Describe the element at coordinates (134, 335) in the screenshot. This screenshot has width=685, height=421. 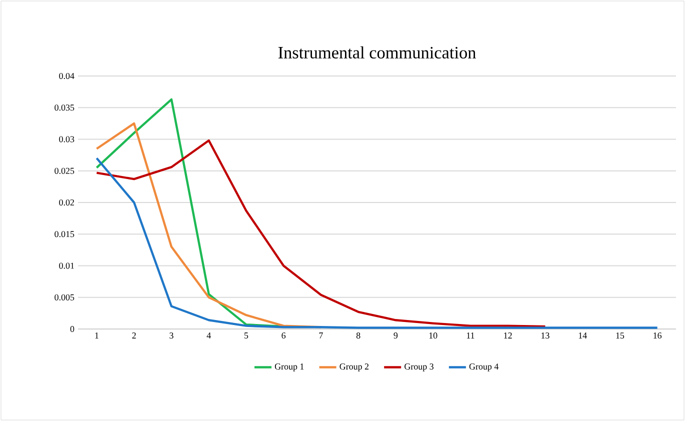
I see `x-tick-label: 2` at that location.